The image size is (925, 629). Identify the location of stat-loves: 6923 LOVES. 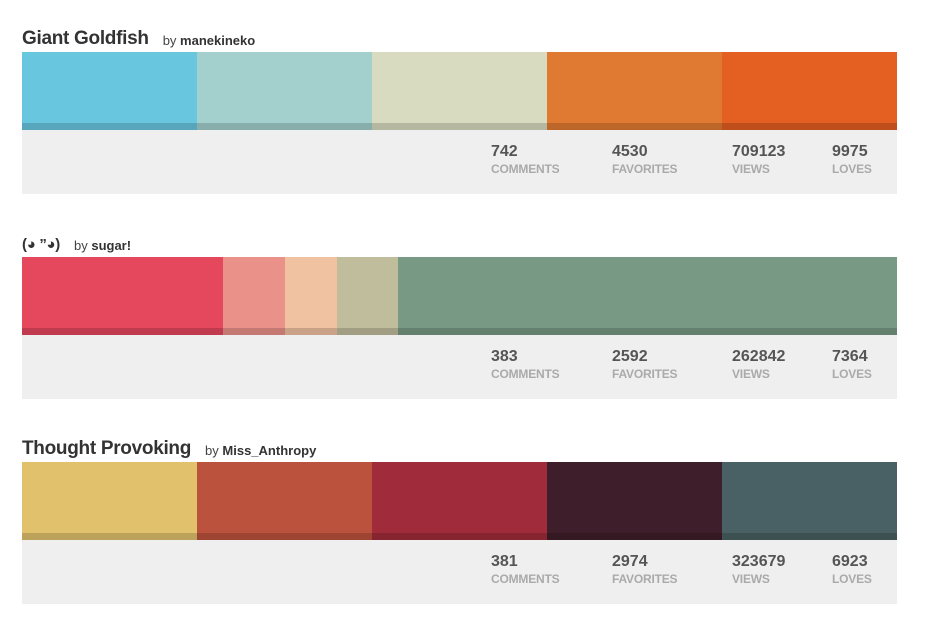
(852, 570).